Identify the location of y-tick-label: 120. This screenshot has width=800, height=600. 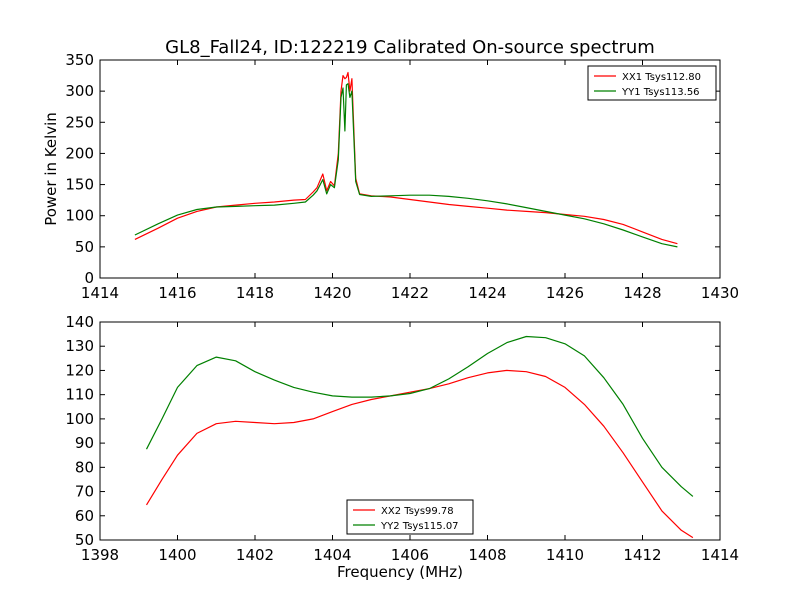
(79, 370).